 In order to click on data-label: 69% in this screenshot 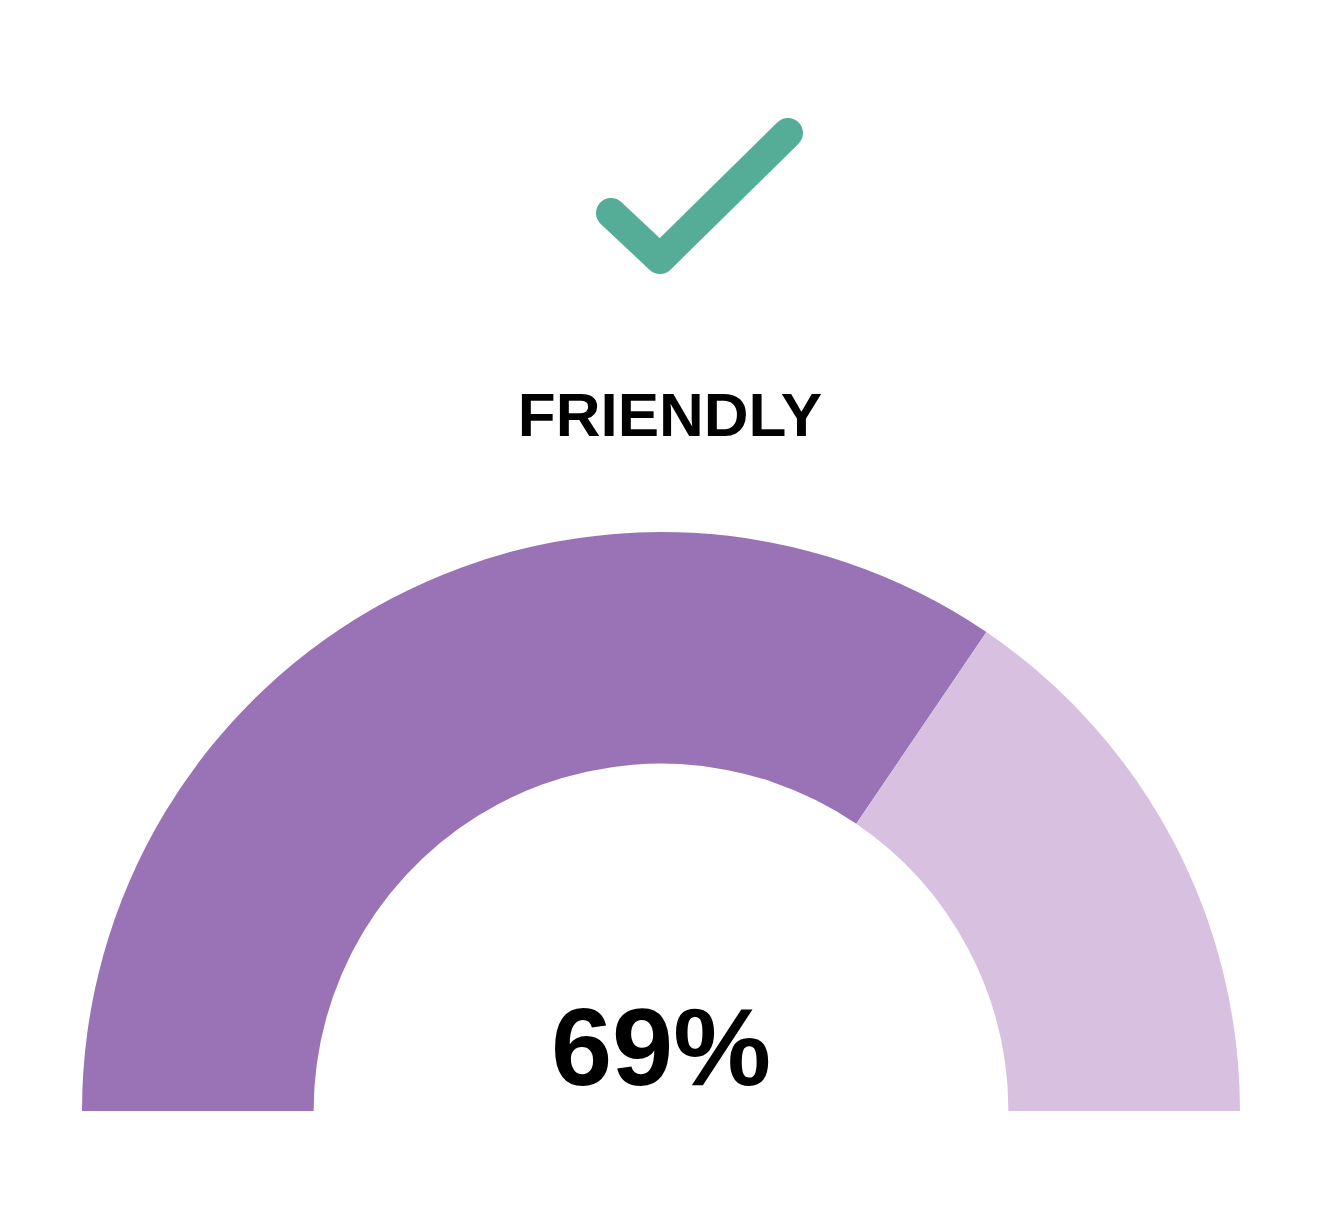, I will do `click(661, 1046)`.